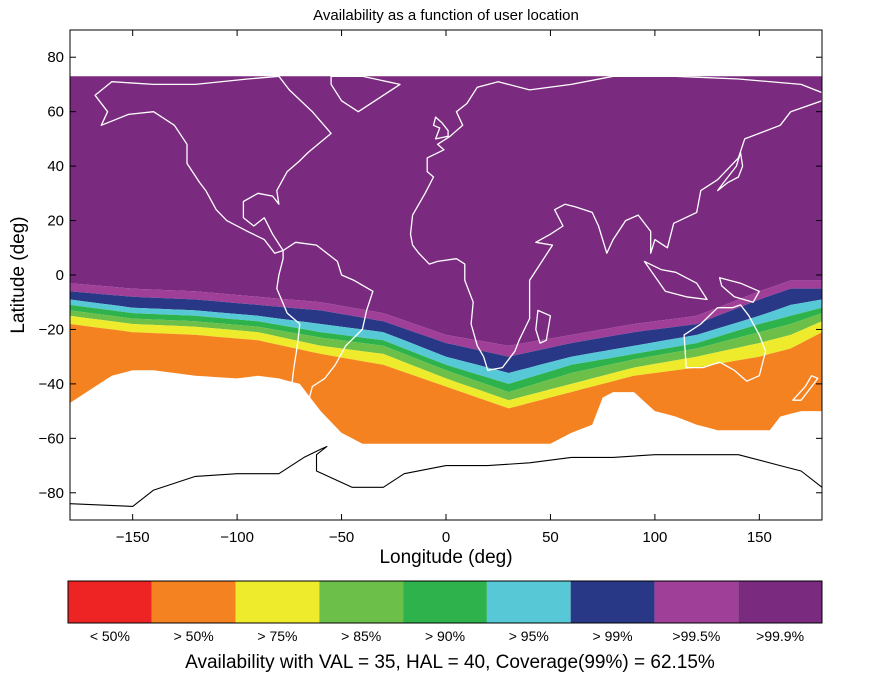 The width and height of the screenshot is (874, 683). I want to click on landmass-australia, so click(725, 343).